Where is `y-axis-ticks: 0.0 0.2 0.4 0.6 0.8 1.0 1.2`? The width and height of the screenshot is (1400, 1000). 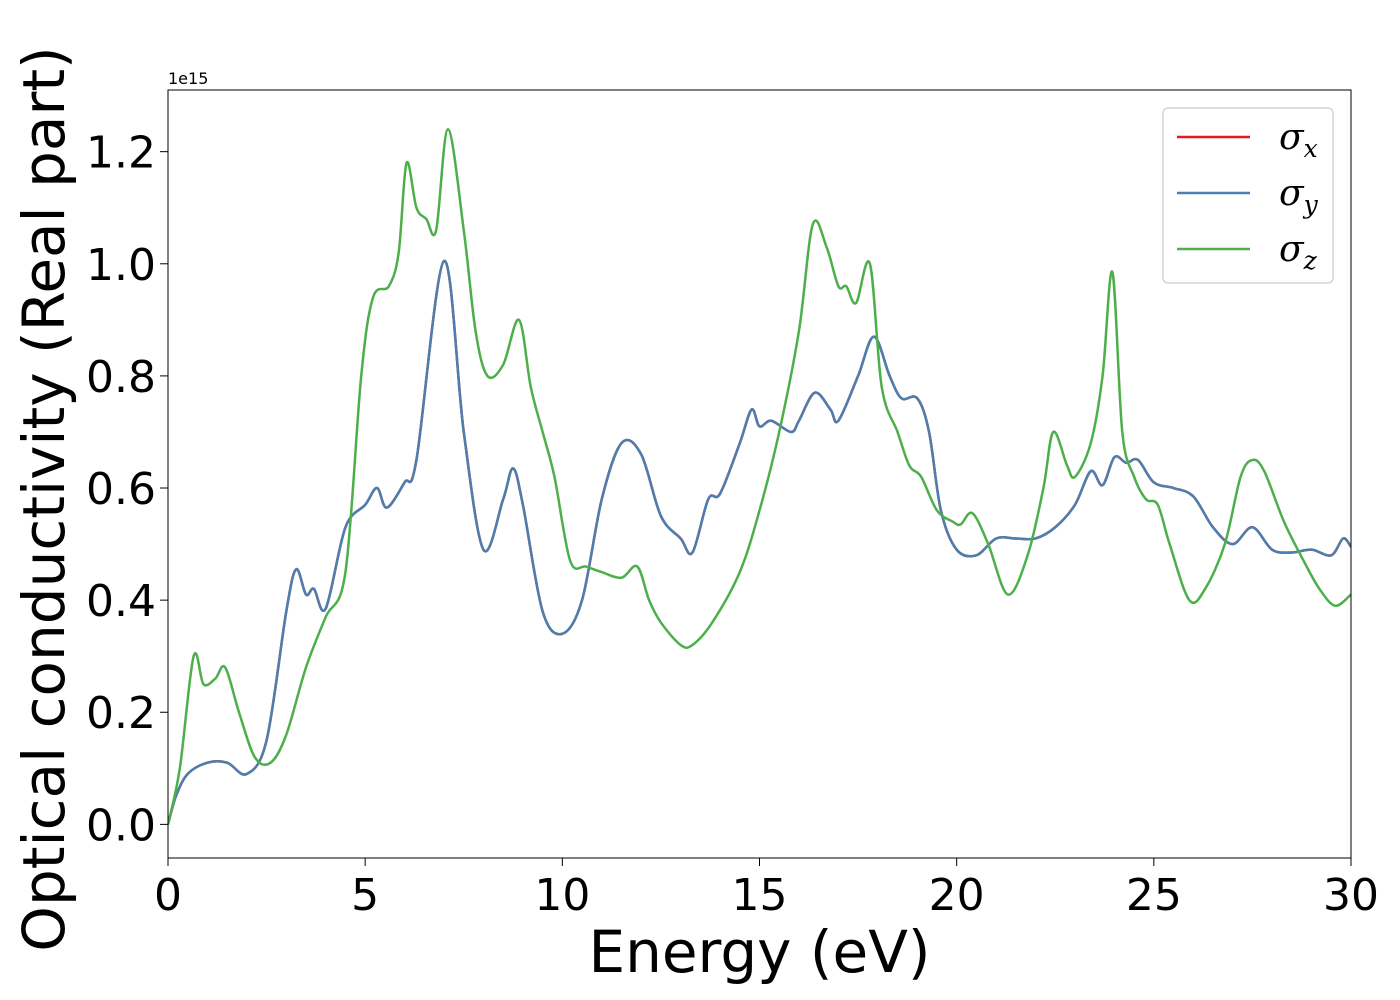
y-axis-ticks: 0.0 0.2 0.4 0.6 0.8 1.0 1.2 is located at coordinates (127, 489).